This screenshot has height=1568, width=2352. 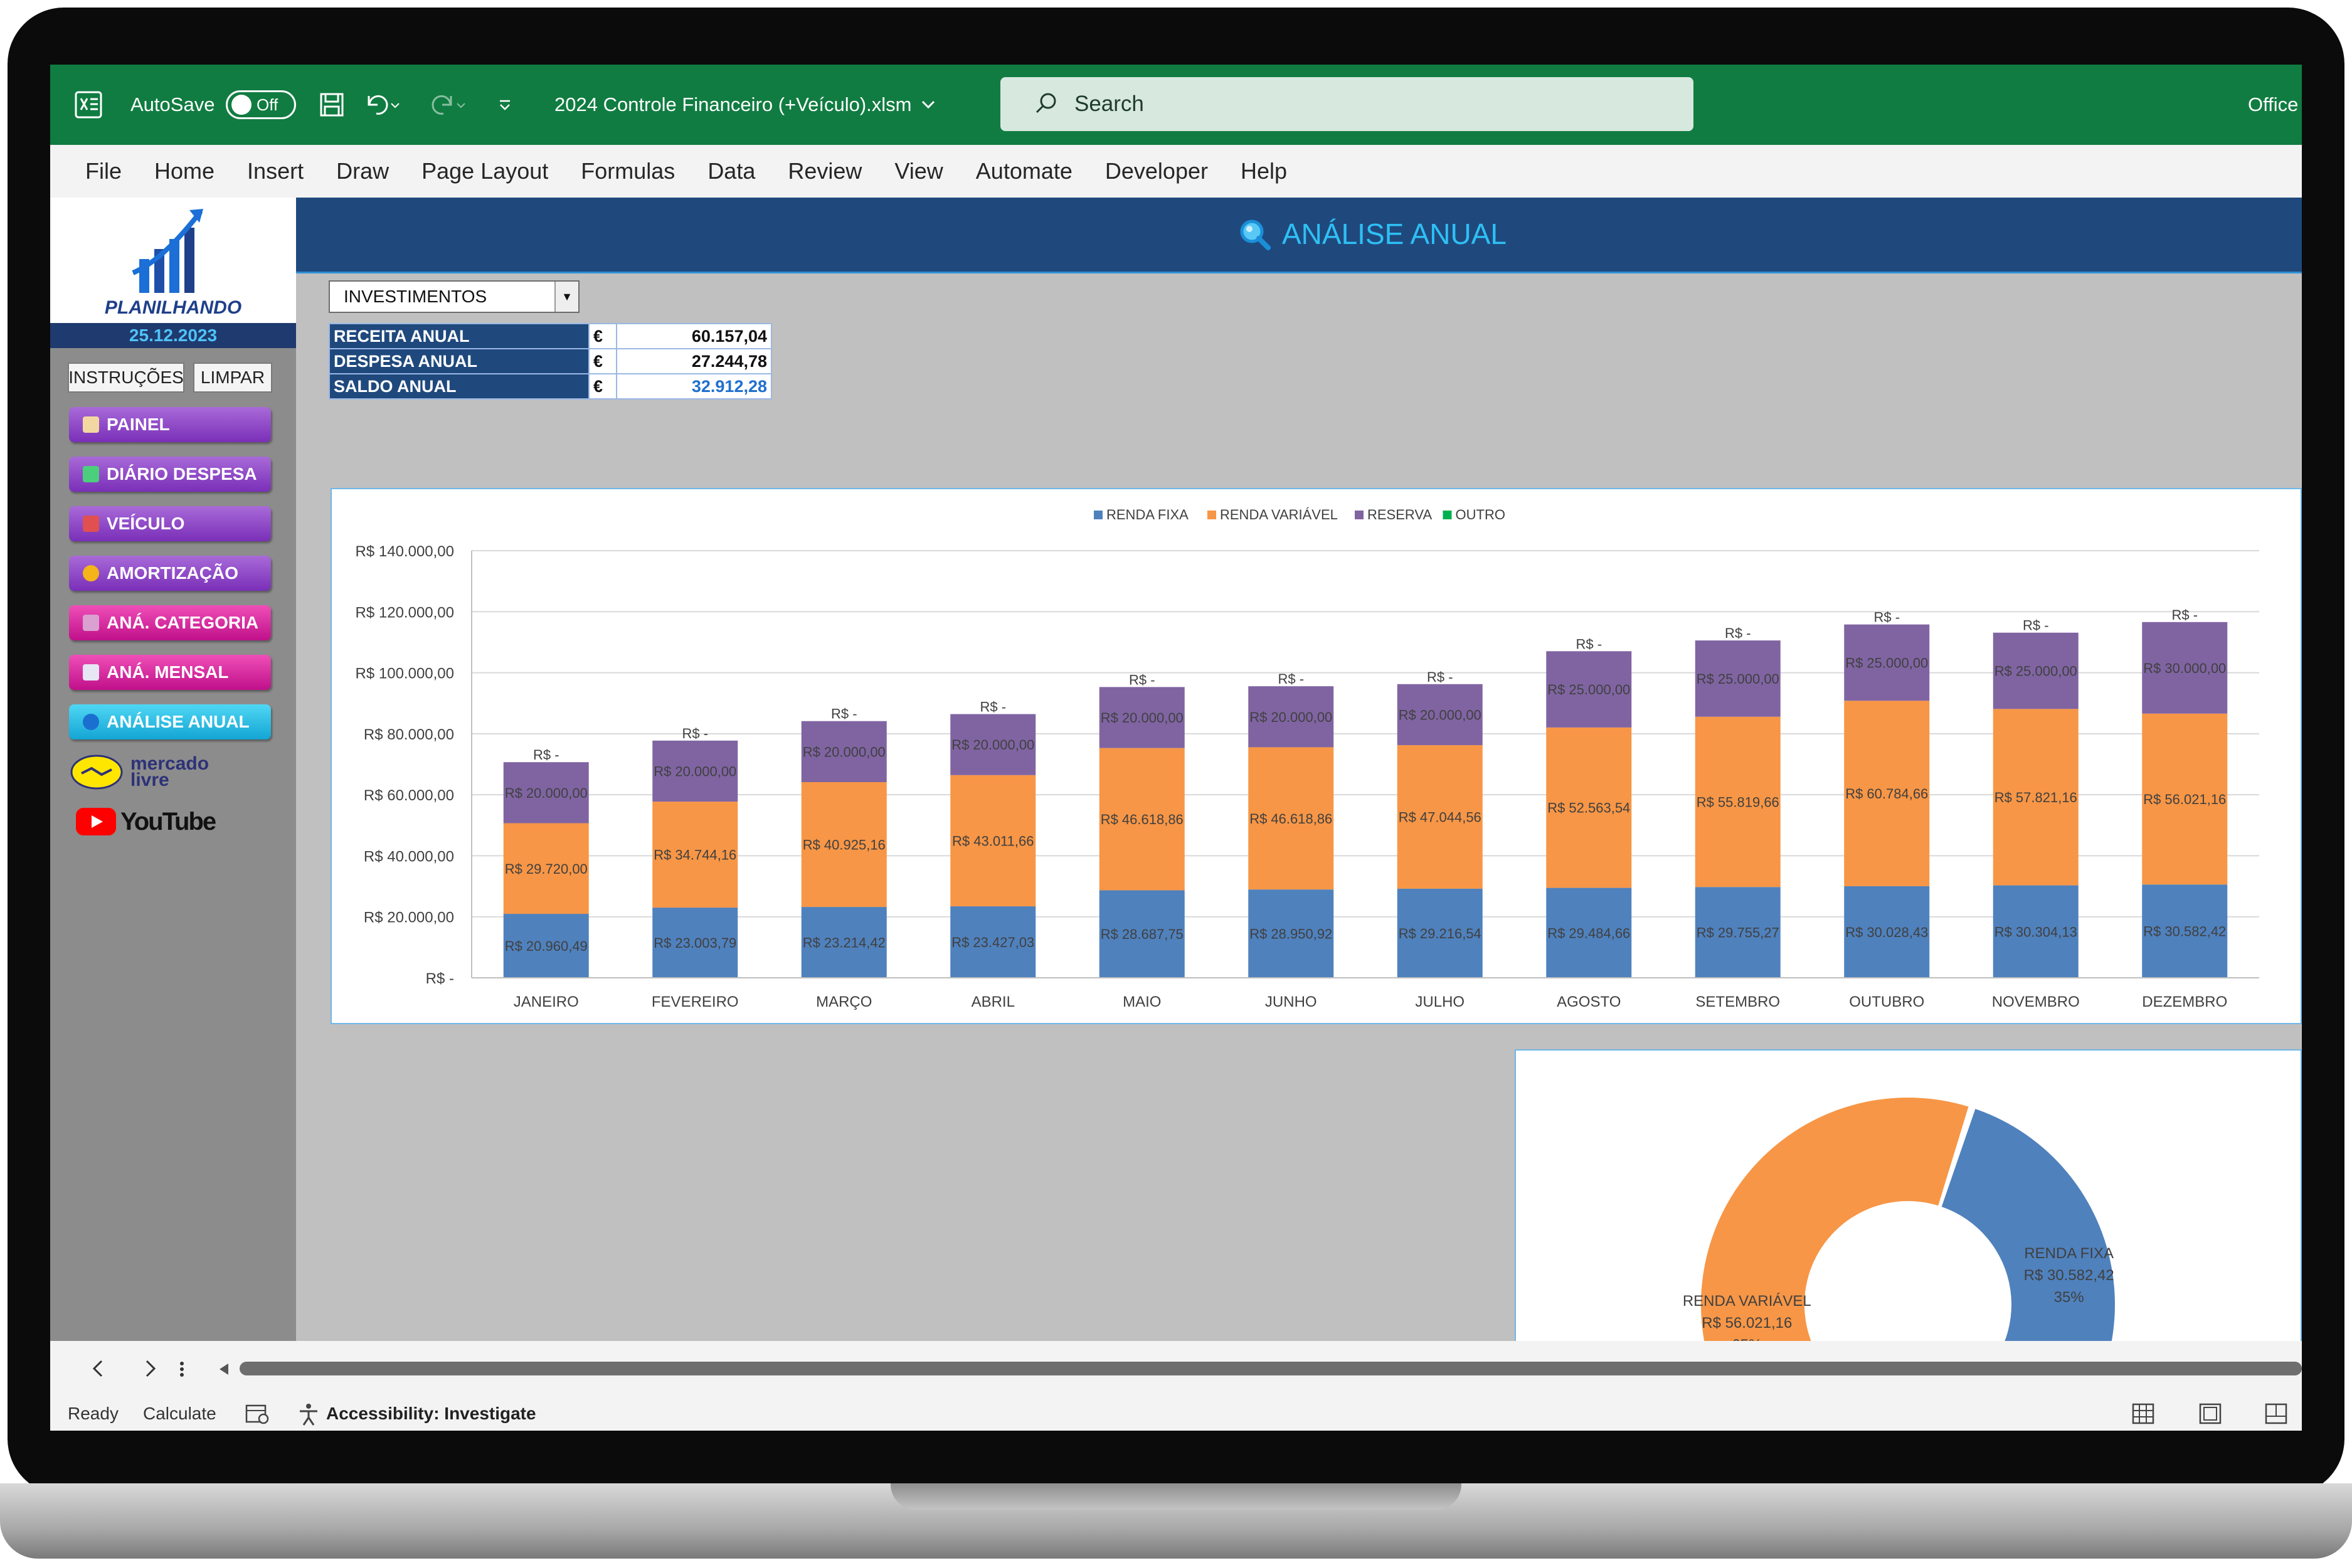 I want to click on x-tick-label: DEZEMBRO, so click(x=2184, y=1001).